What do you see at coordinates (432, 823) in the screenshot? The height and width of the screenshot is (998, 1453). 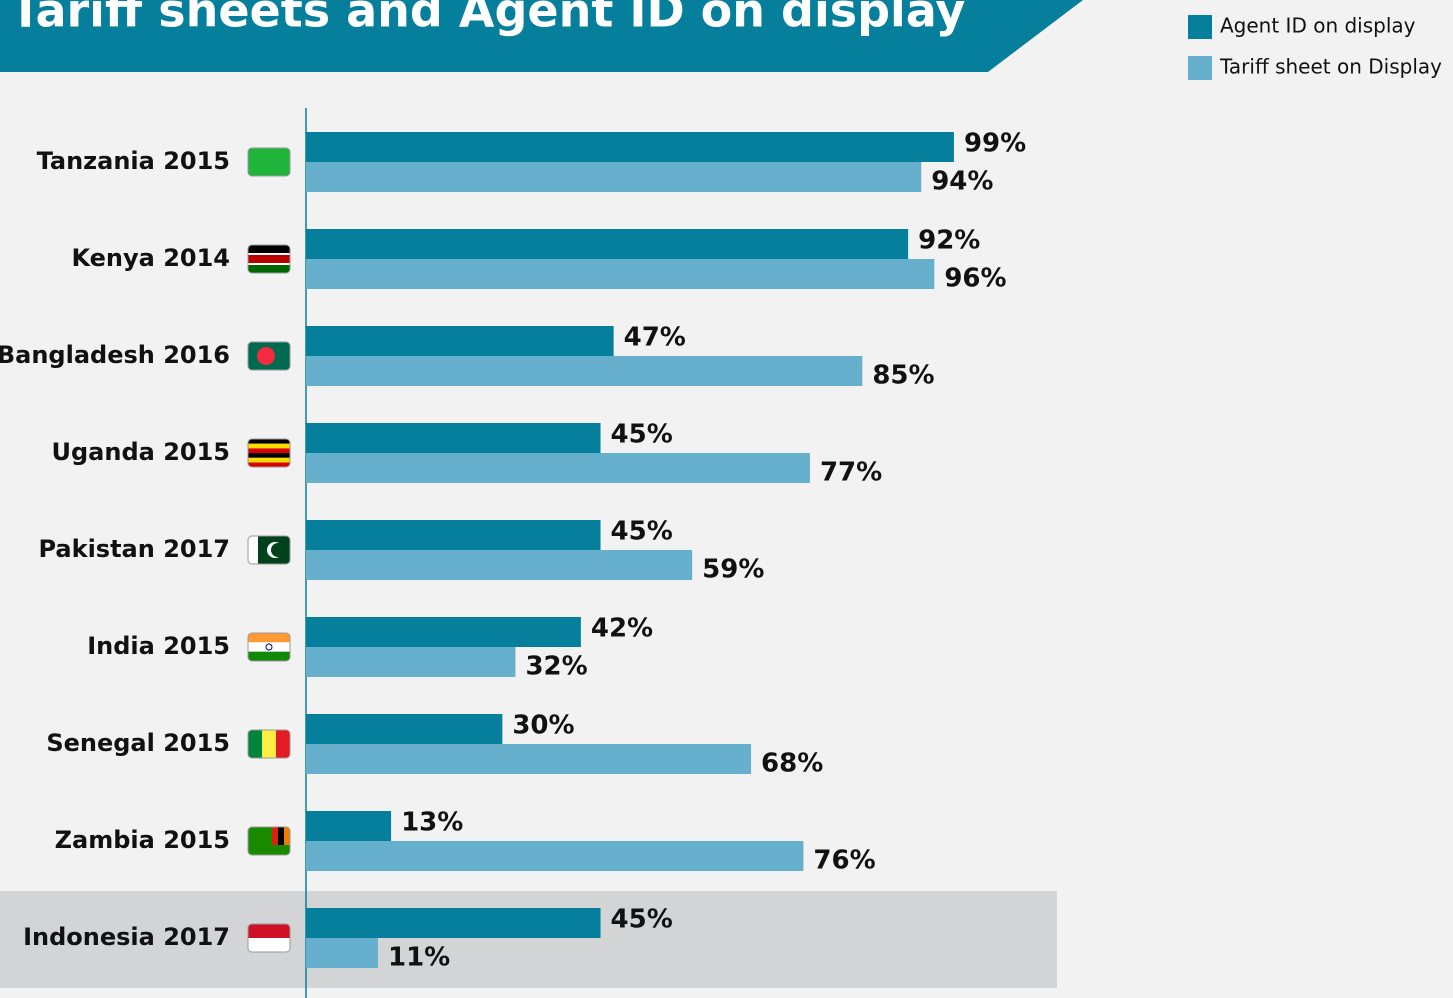 I see `value-label: 13%` at bounding box center [432, 823].